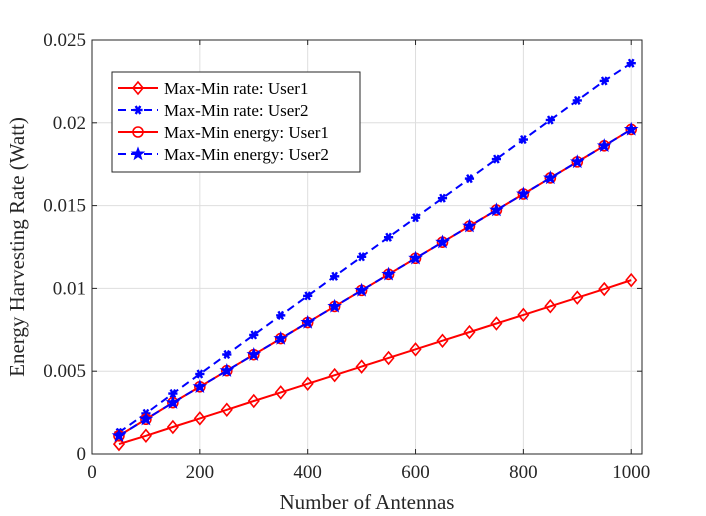 This screenshot has height=516, width=706. I want to click on x-tick-labels: 0 200 400 600 800 1000, so click(368, 472).